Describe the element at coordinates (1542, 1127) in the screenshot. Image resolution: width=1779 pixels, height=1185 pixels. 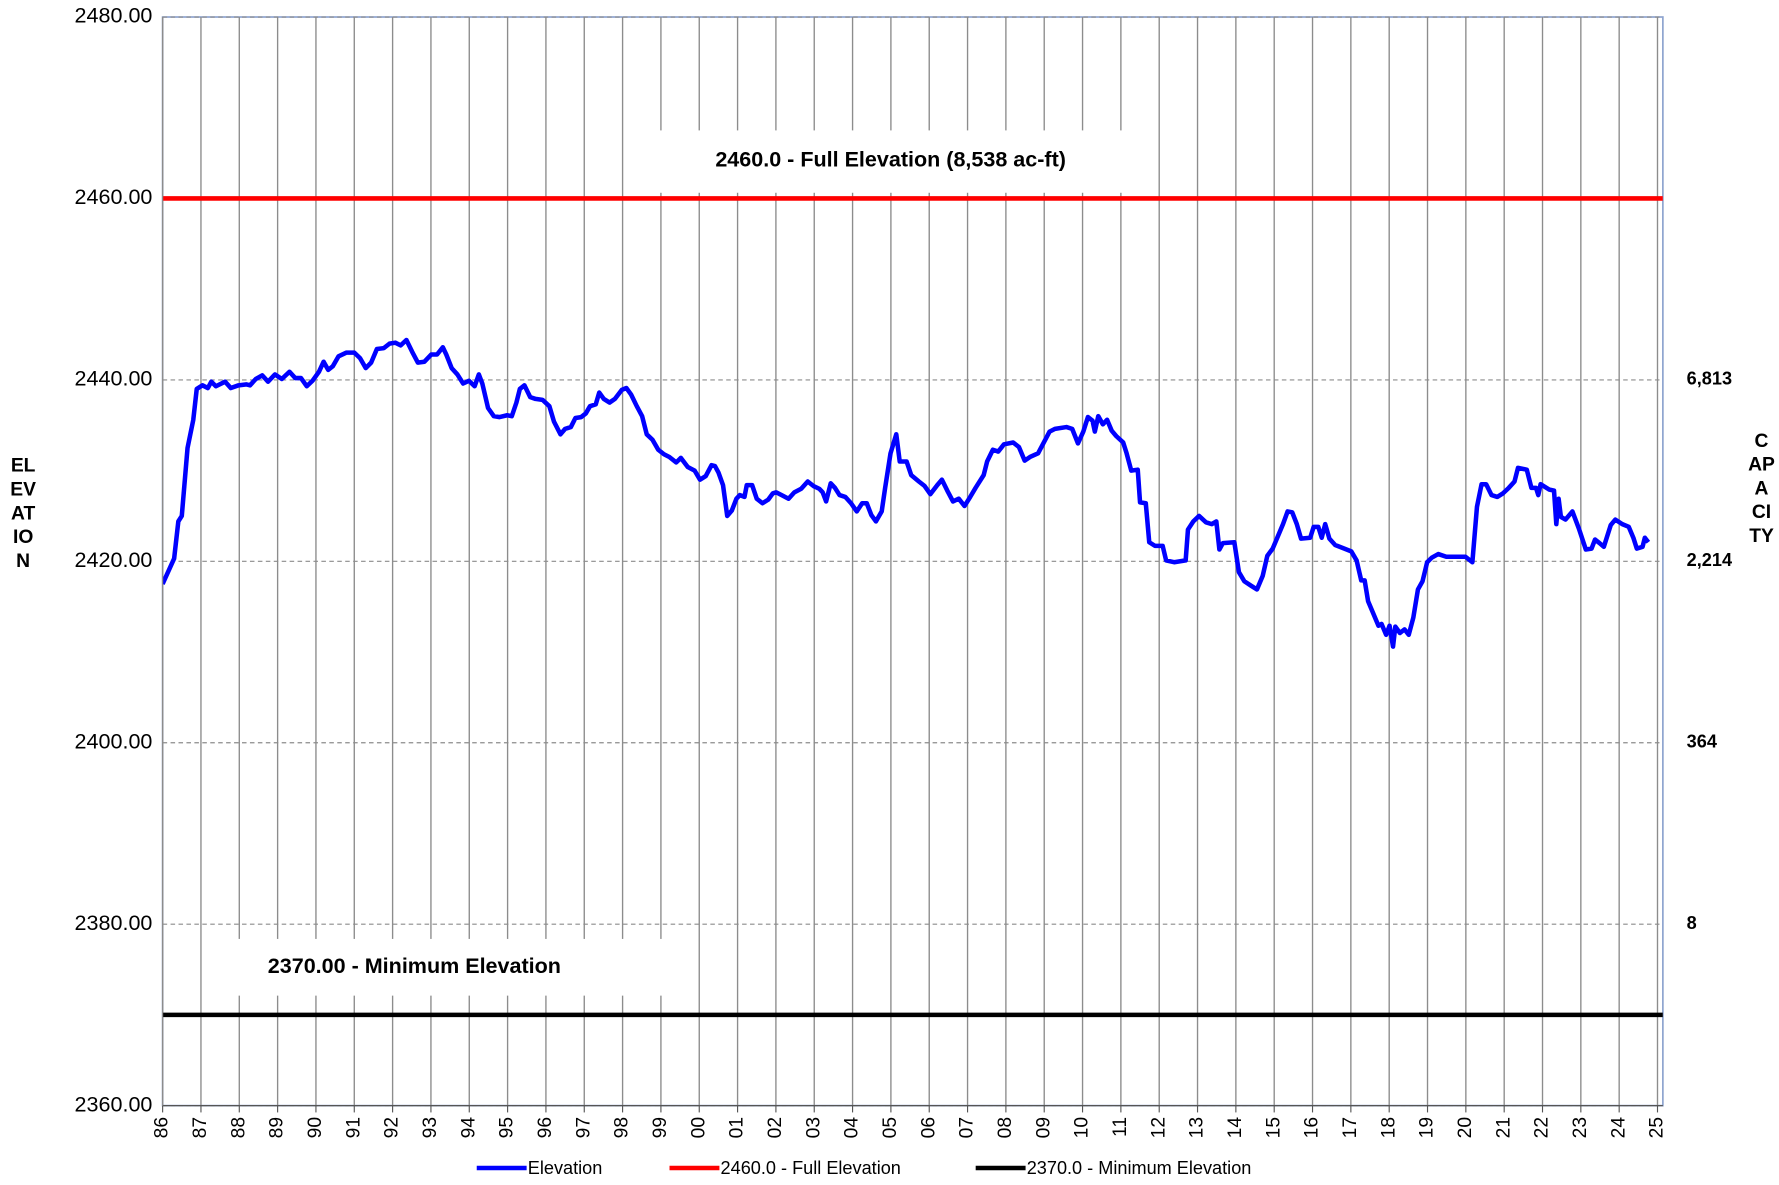
I see `x-tick-label: 22` at that location.